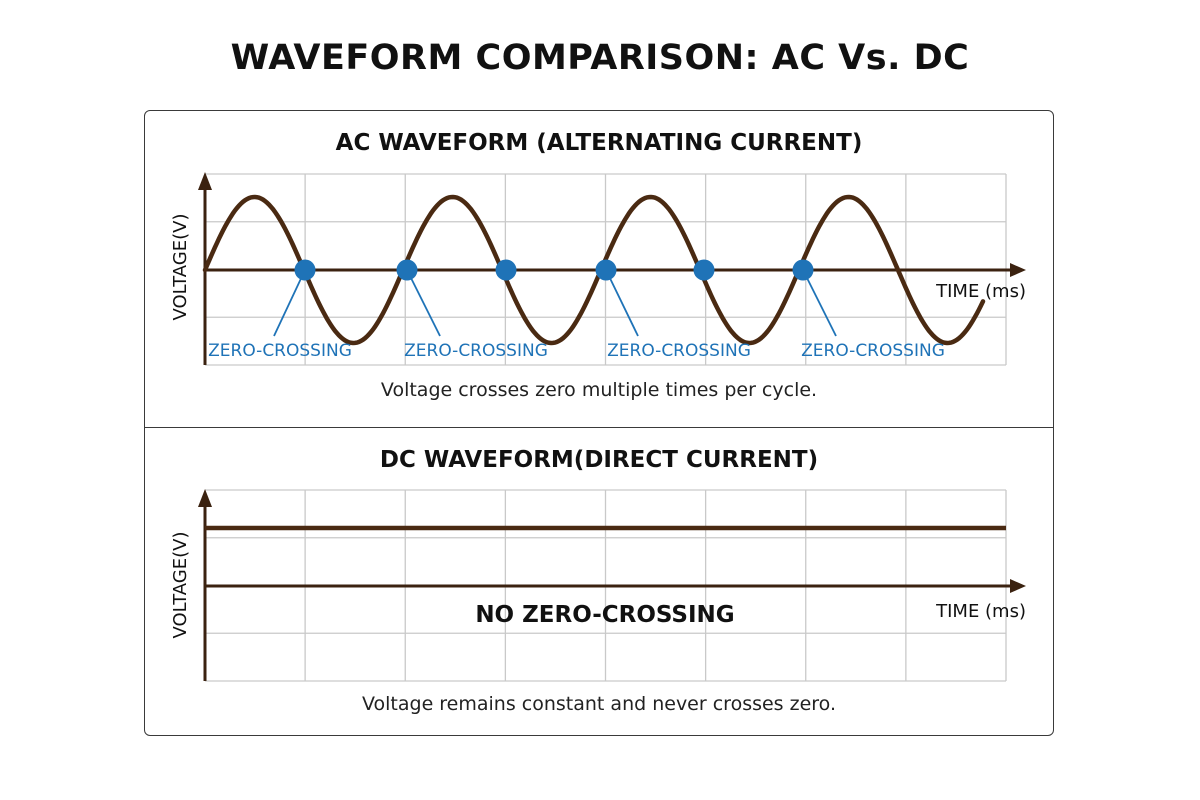 The image size is (1200, 800). What do you see at coordinates (599, 143) in the screenshot?
I see `ac-section-title: AC WAVEFORM (ALTERNATING CURRENT)` at bounding box center [599, 143].